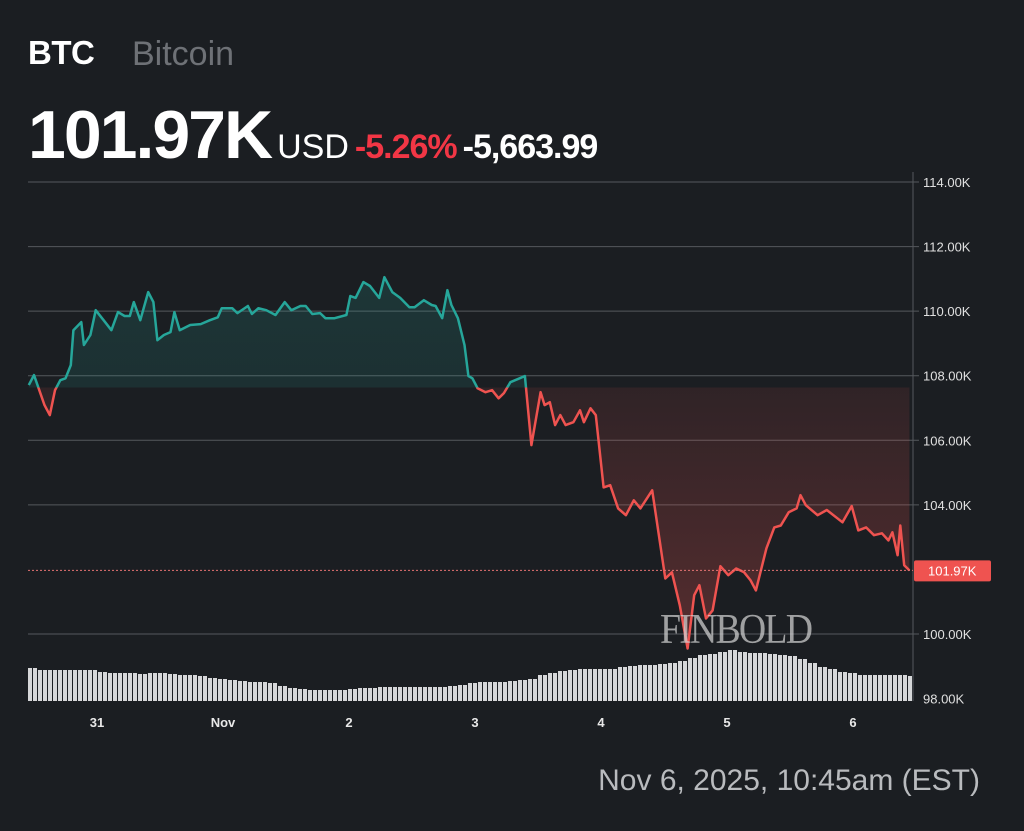  I want to click on x-tick-label: 6, so click(852, 722).